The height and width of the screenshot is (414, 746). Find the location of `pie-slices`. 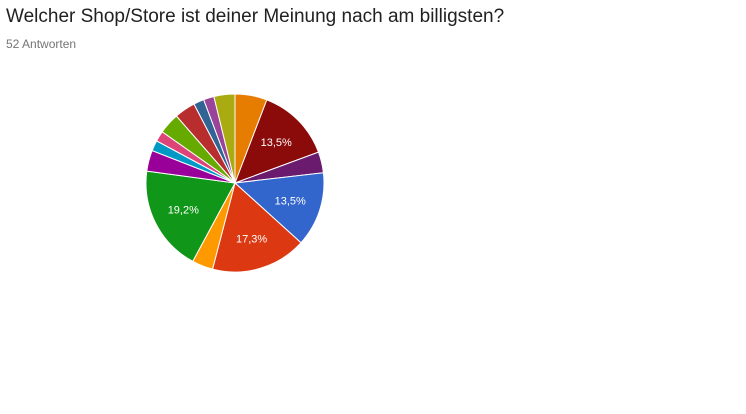

pie-slices is located at coordinates (235, 183).